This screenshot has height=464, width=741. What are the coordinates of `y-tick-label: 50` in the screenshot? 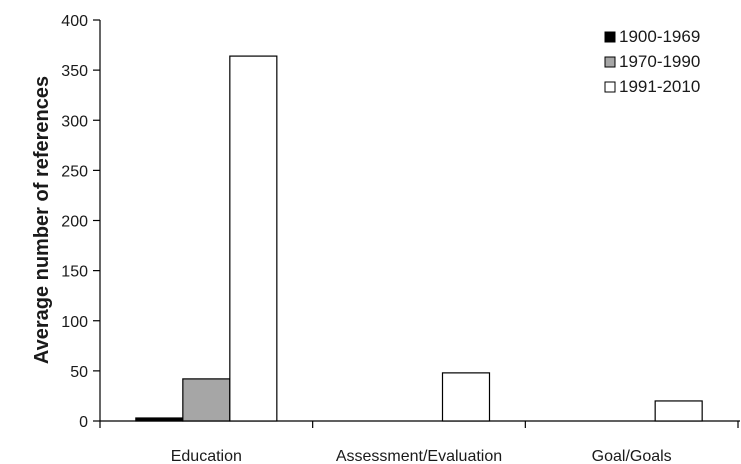 It's located at (79, 372).